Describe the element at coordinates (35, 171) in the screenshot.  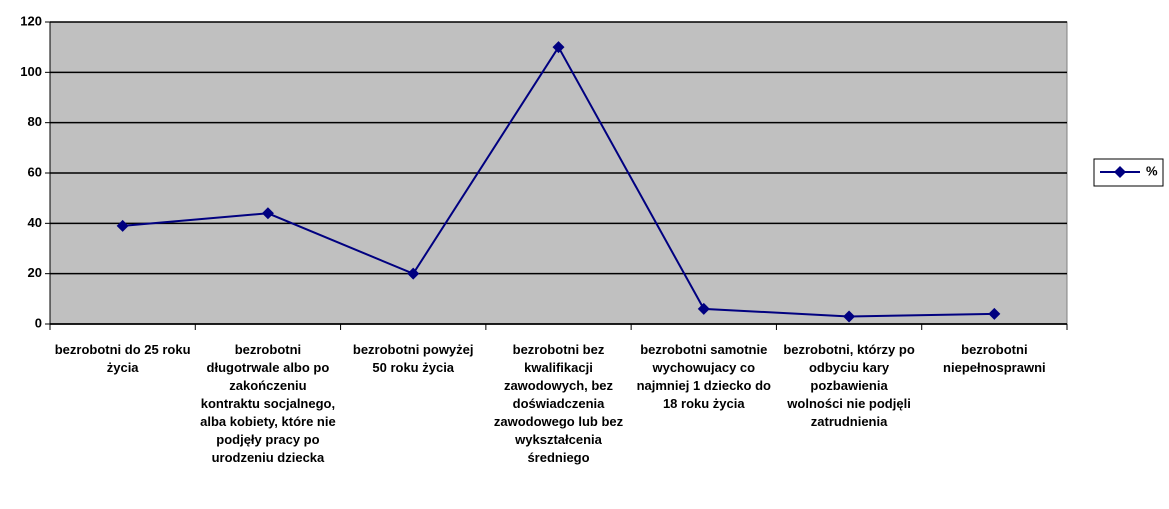
I see `y-tick-label: 60` at that location.